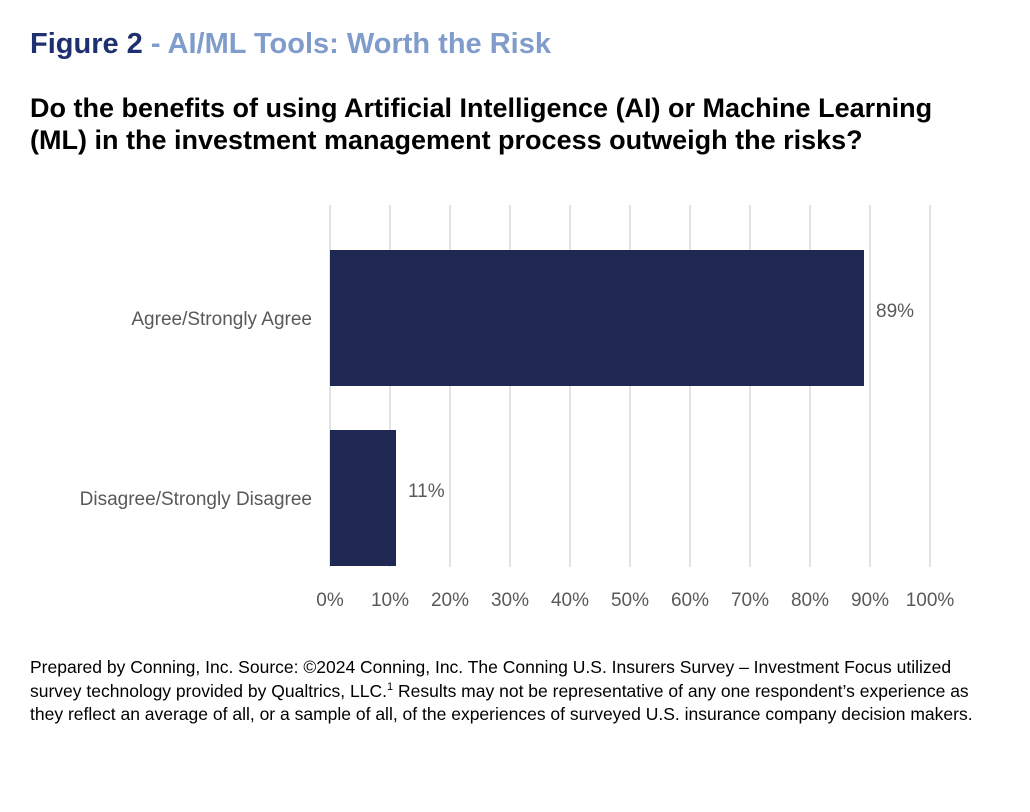 This screenshot has height=812, width=1030. I want to click on category-label-0: Agree/Strongly Agree, so click(221, 319).